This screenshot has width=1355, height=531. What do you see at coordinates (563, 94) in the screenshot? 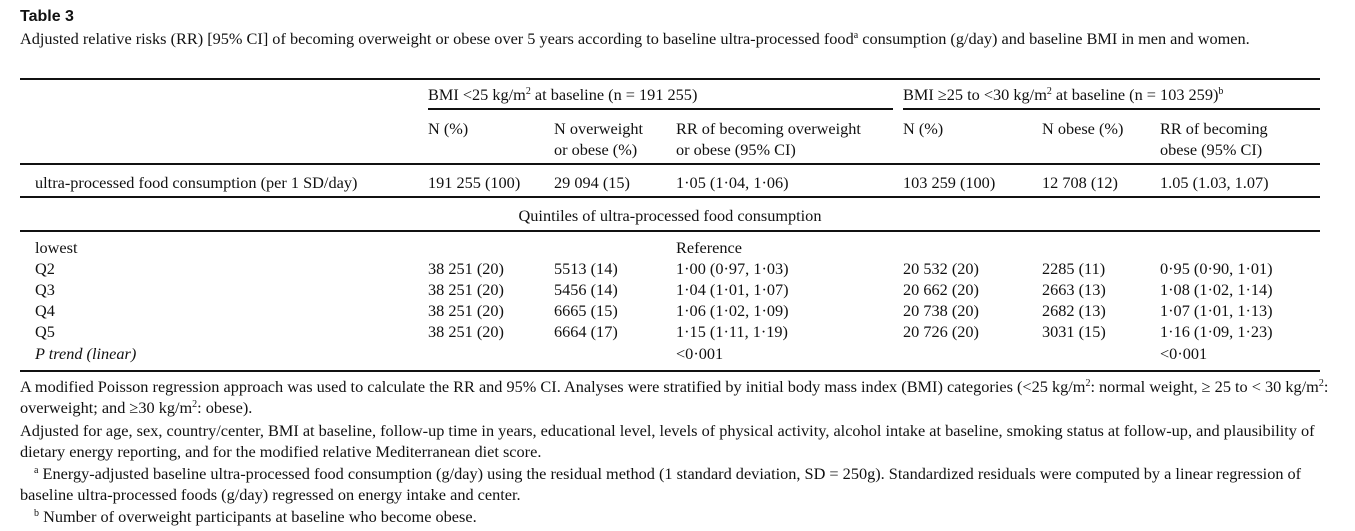
I see `group-header-bmi-under-25: BMI <25 kg/m2 at baseline (n = 191 255)` at bounding box center [563, 94].